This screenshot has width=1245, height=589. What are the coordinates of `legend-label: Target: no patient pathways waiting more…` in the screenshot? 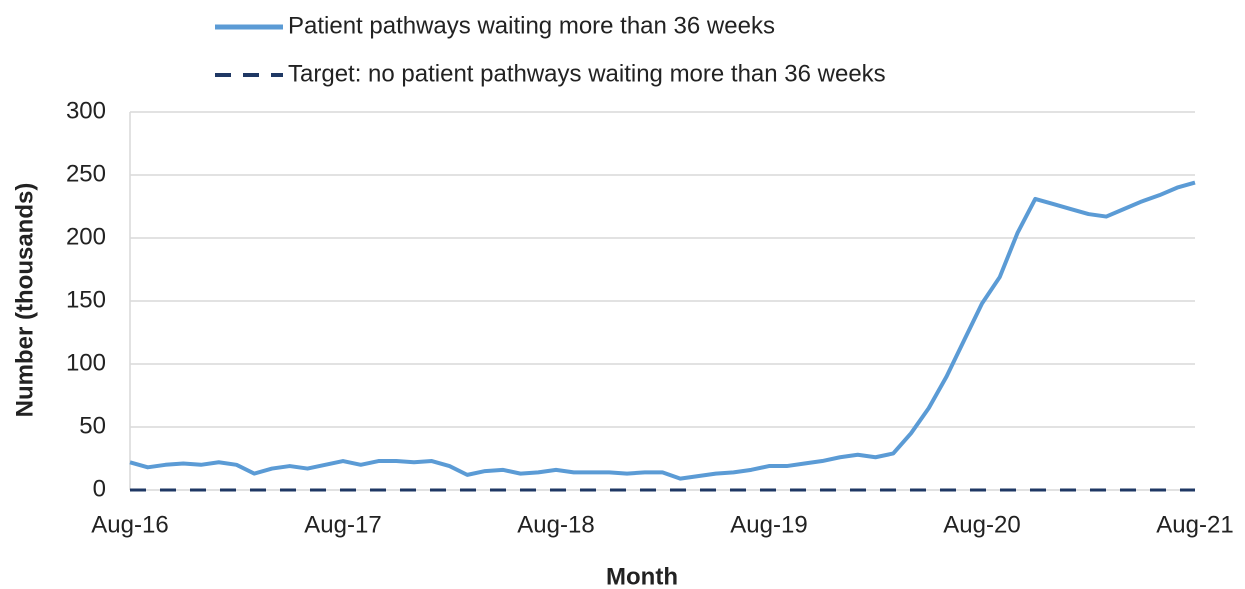 It's located at (587, 73).